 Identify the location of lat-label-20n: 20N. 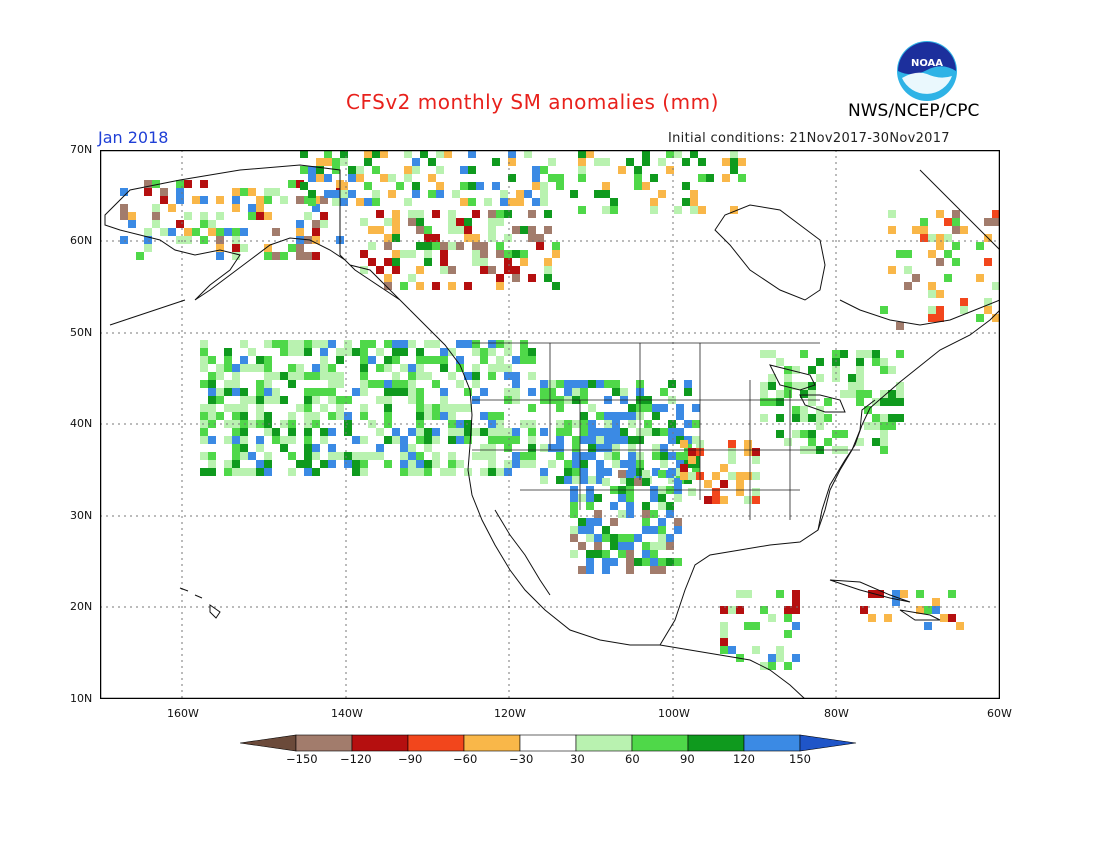
(81, 606).